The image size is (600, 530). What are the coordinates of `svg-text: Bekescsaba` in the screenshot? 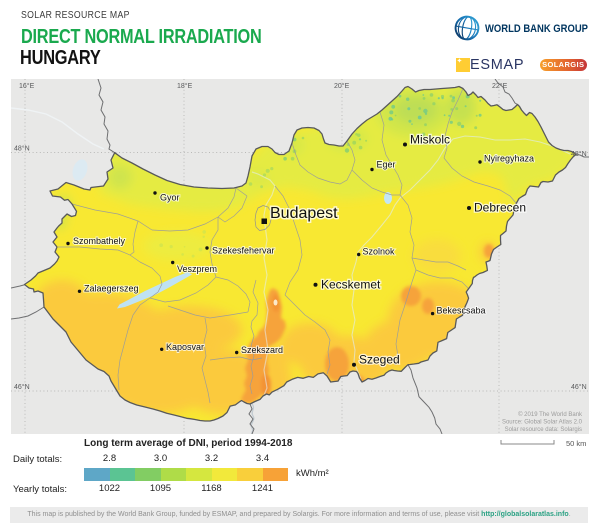 It's located at (461, 311).